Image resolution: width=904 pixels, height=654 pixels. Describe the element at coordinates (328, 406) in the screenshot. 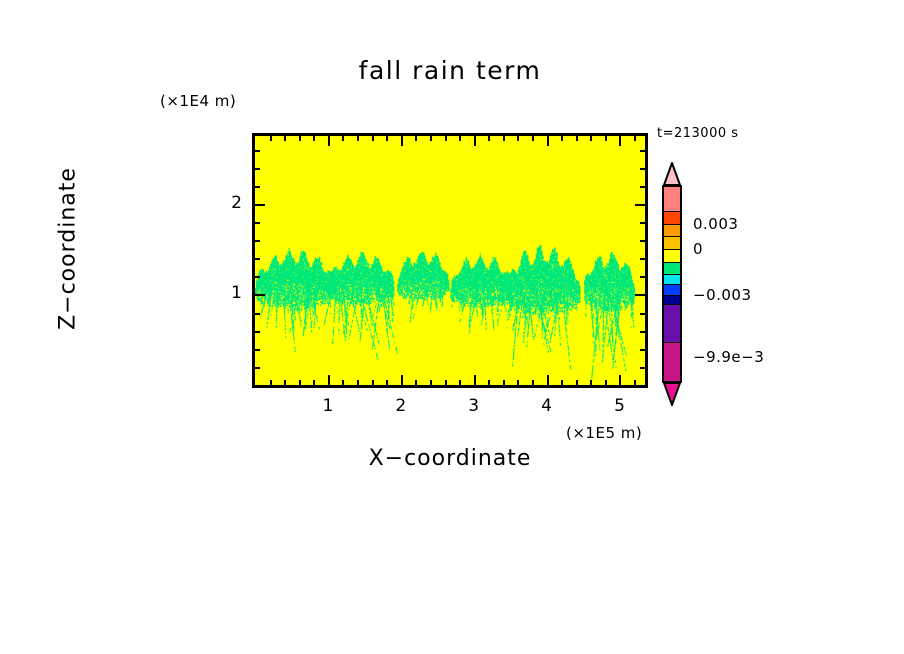

I see `x-tick-label: 1` at that location.